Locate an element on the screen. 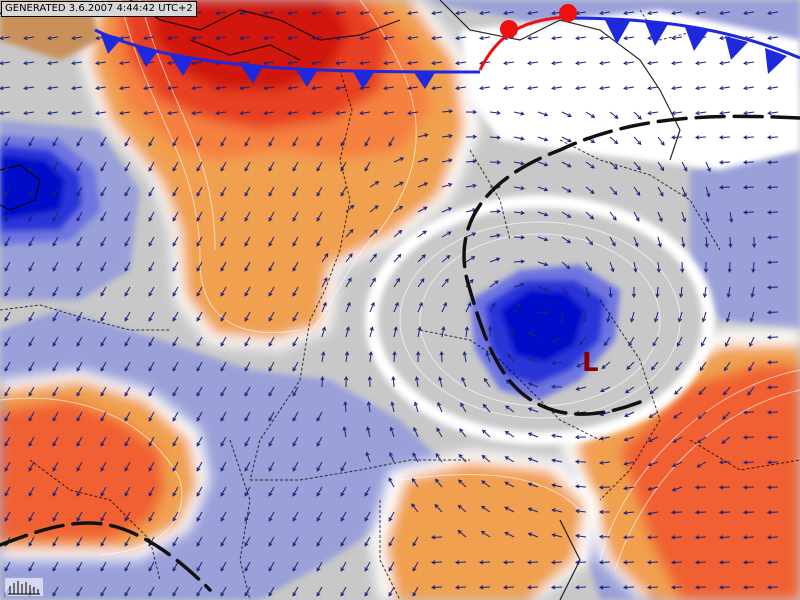 The image size is (800, 600). legend-bars-icon is located at coordinates (24, 587).